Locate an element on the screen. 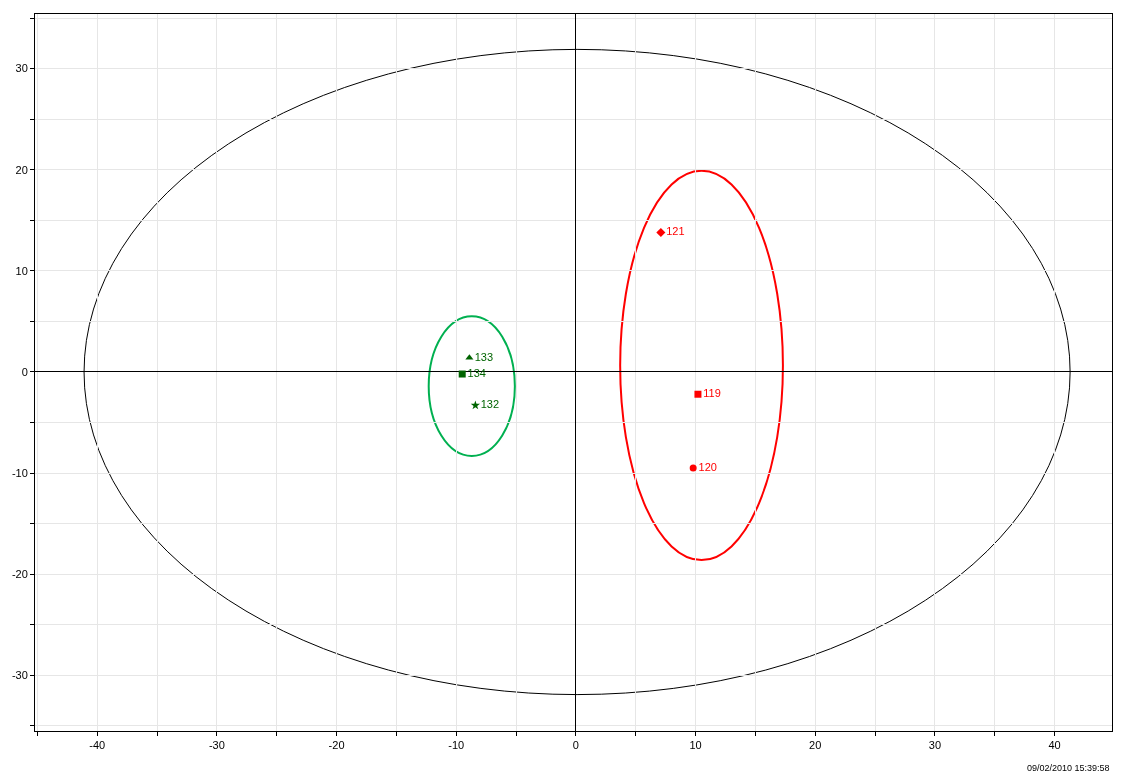 This screenshot has width=1125, height=773. series-label: 132 is located at coordinates (490, 404).